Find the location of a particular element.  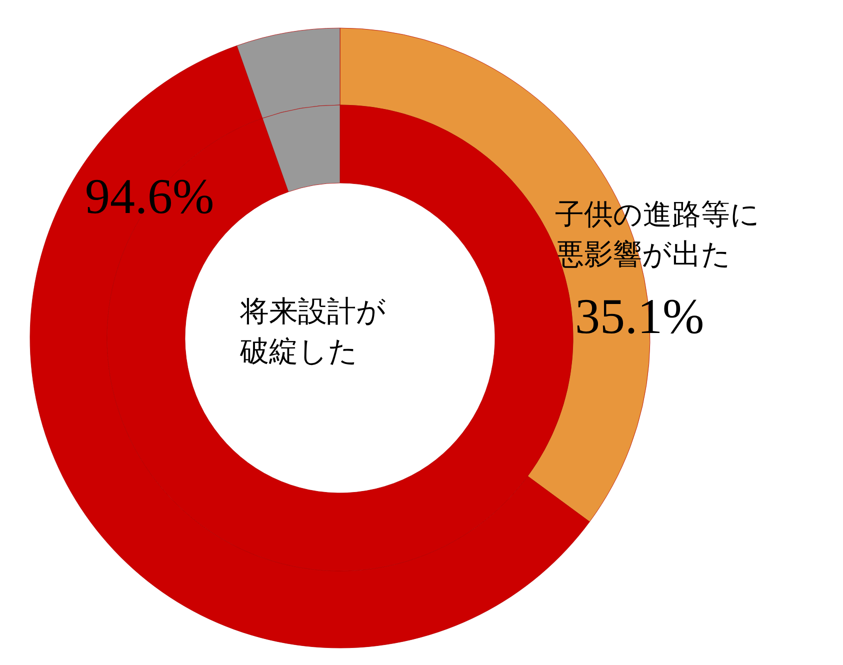

slice-label: 将来設計が破綻した is located at coordinates (312, 331).